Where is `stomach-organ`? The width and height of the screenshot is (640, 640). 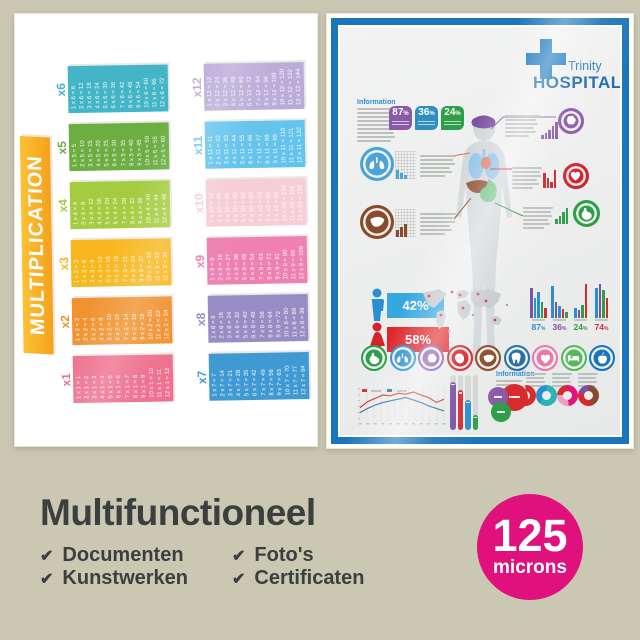 stomach-organ is located at coordinates (488, 191).